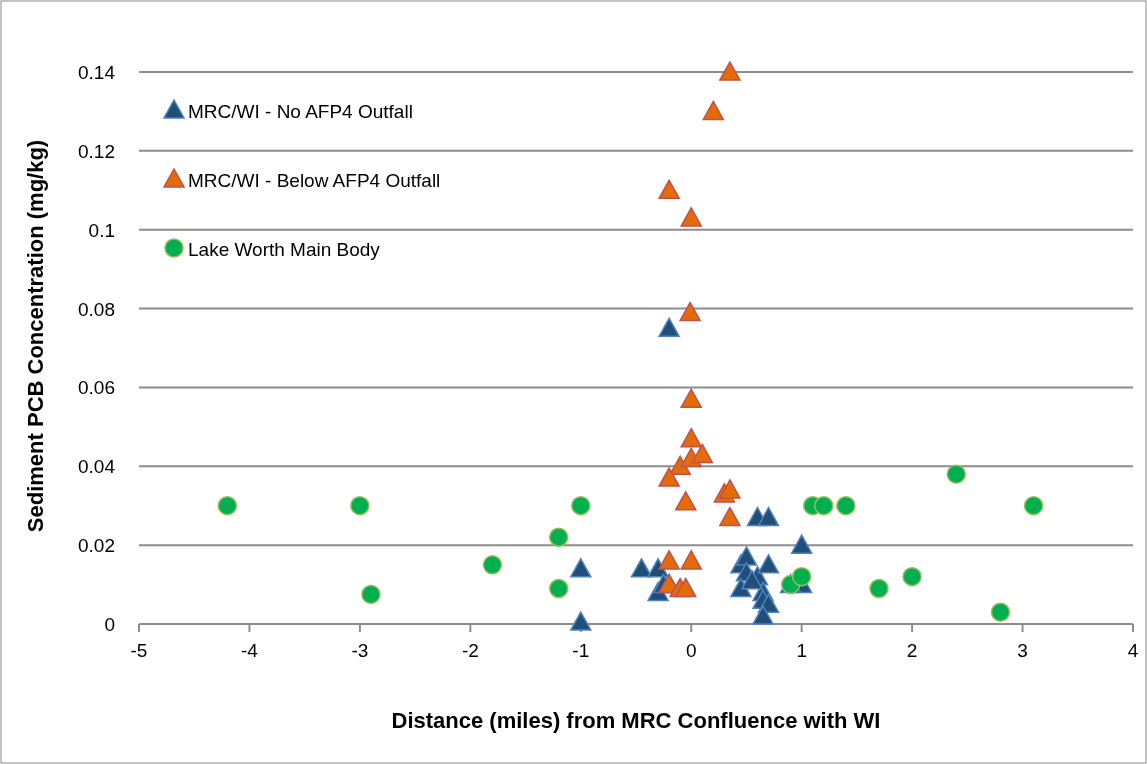  What do you see at coordinates (96, 546) in the screenshot?
I see `y-tick-label: 0.02` at bounding box center [96, 546].